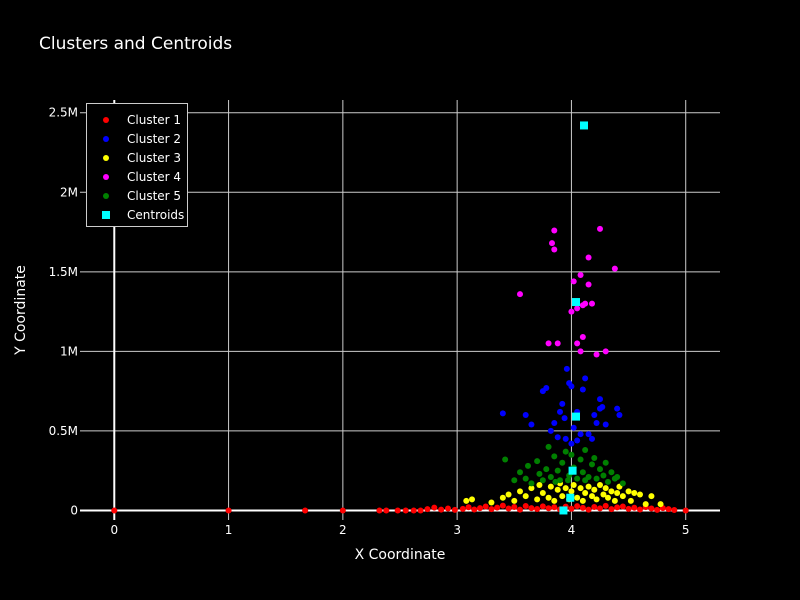 The width and height of the screenshot is (800, 600). I want to click on y-tick-label: 1.5M, so click(63, 272).